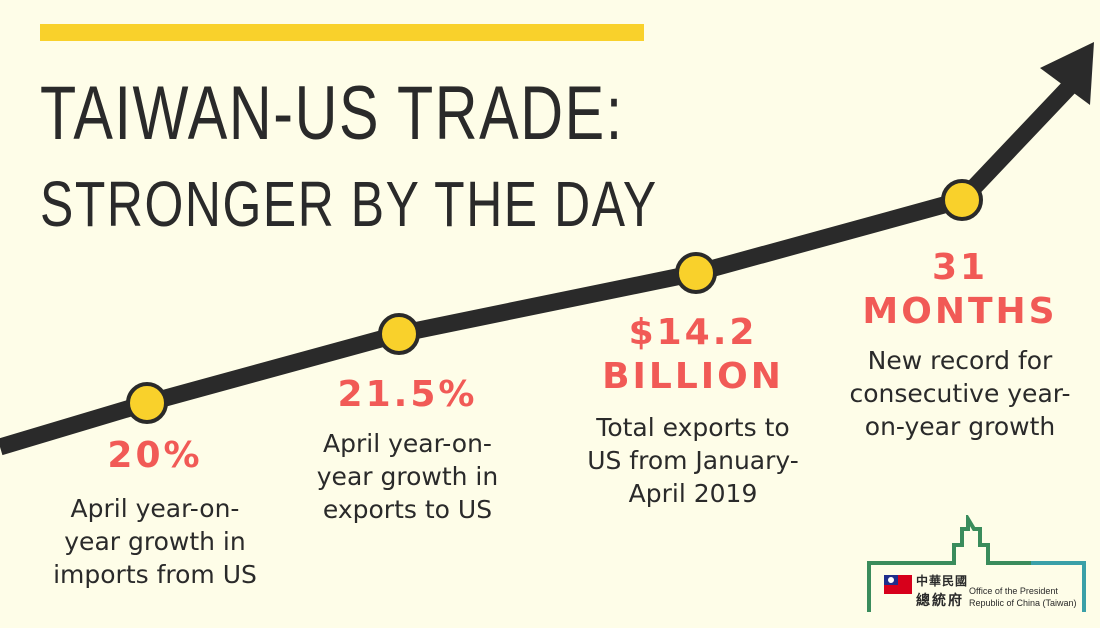  I want to click on title-accent-bar, so click(342, 32).